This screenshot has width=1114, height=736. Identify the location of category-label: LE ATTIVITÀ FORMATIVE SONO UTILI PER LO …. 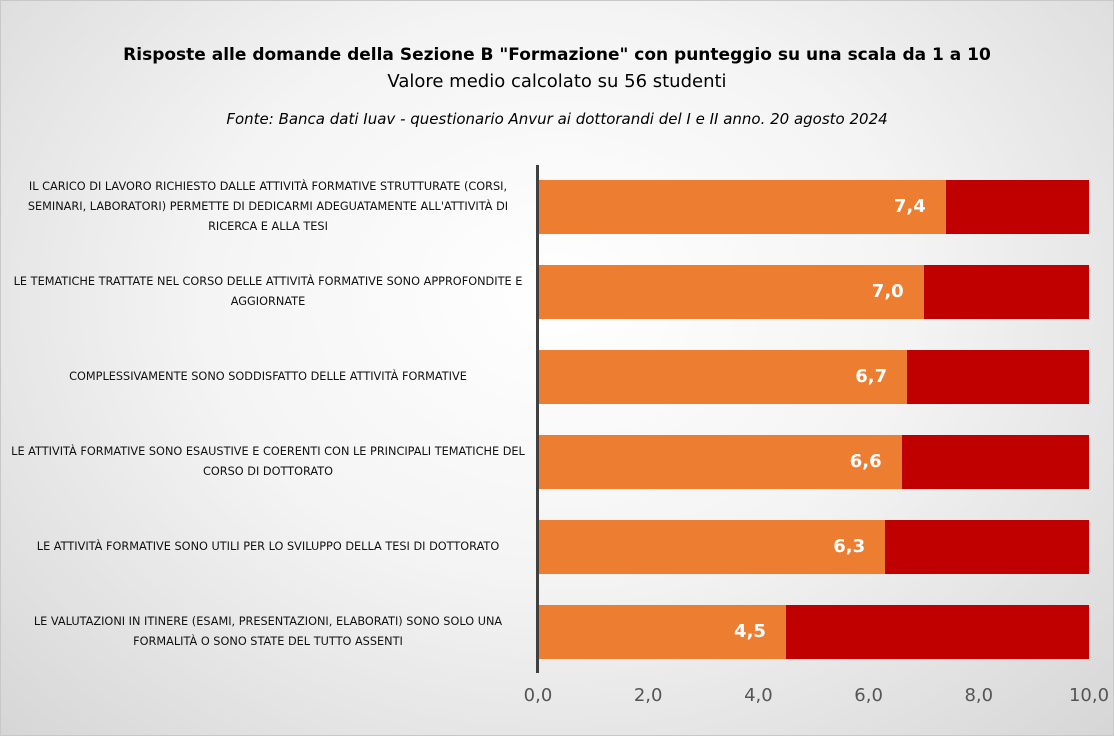
(268, 546).